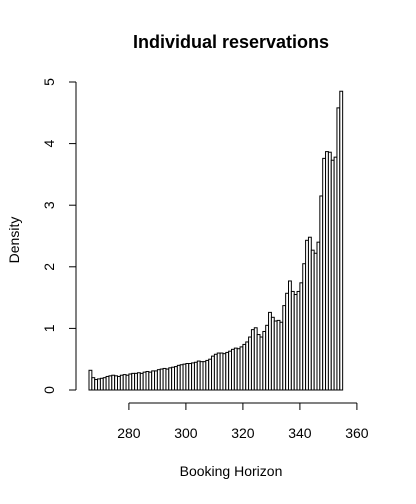 The height and width of the screenshot is (504, 416). I want to click on x-axis-label: Booking Horizon, so click(231, 471).